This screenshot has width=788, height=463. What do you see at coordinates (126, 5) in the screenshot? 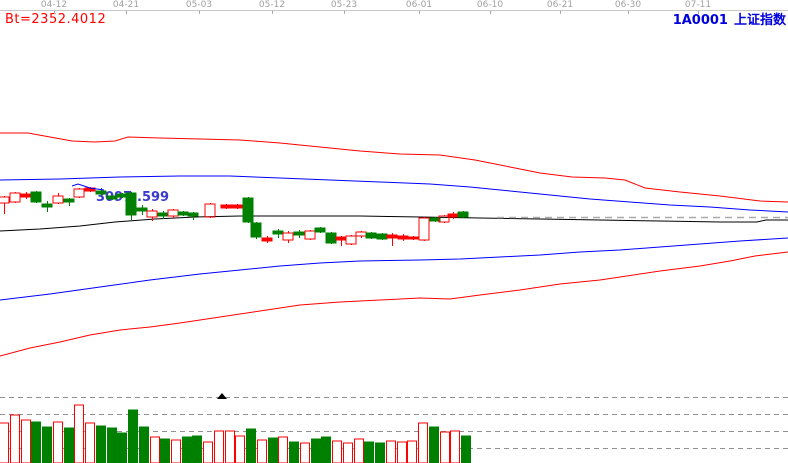
I see `date-label: 04-21` at bounding box center [126, 5].